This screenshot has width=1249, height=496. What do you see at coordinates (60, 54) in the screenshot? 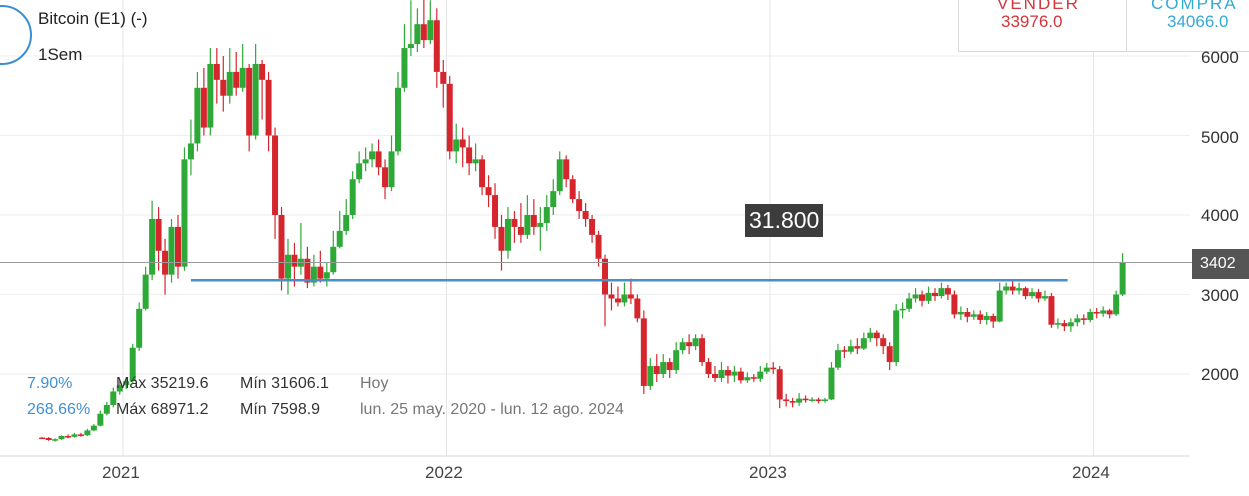
I see `timeframe-label: 1Sem` at bounding box center [60, 54].